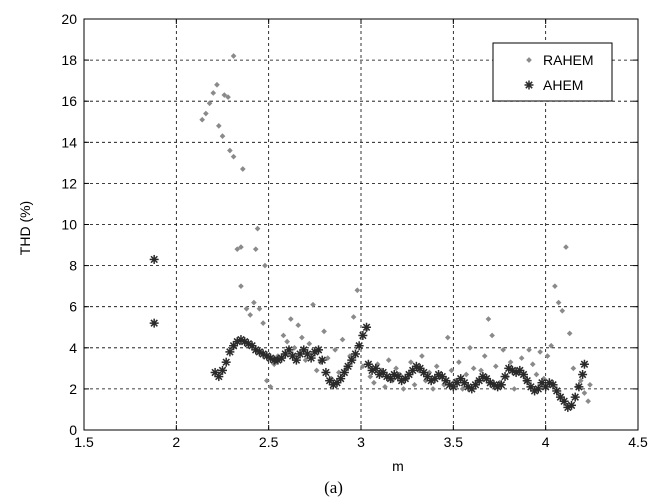  What do you see at coordinates (333, 487) in the screenshot?
I see `figure-caption: (a)` at bounding box center [333, 487].